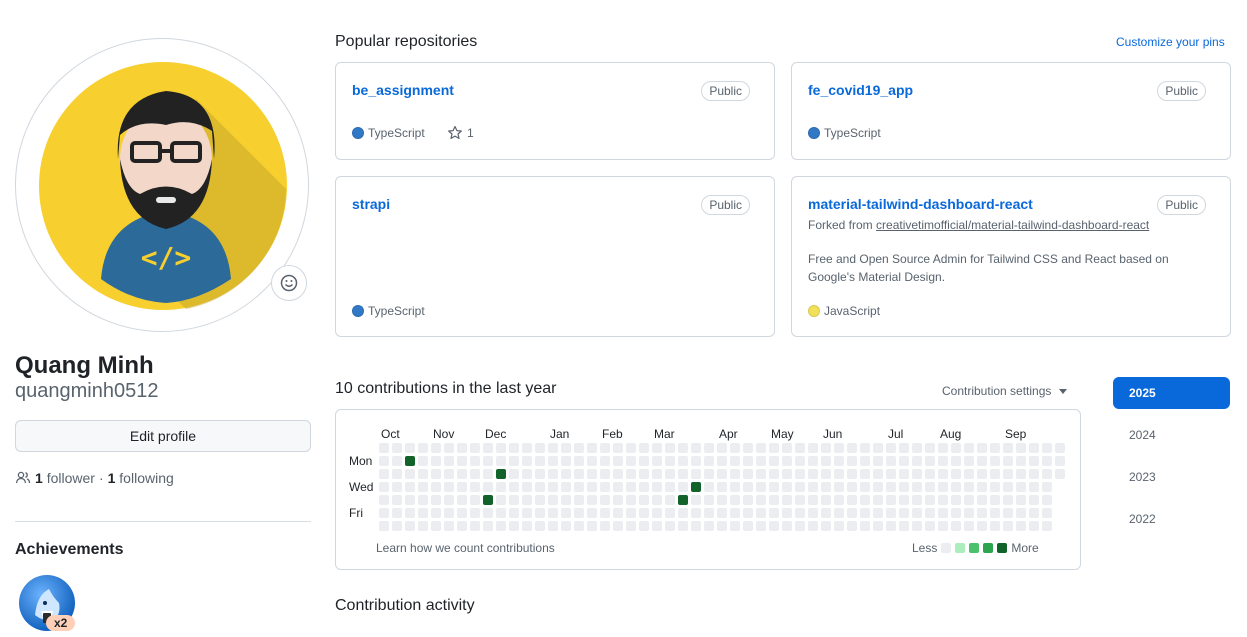 The height and width of the screenshot is (637, 1247). What do you see at coordinates (1142, 477) in the screenshot?
I see `year-filter-2023: 2023` at bounding box center [1142, 477].